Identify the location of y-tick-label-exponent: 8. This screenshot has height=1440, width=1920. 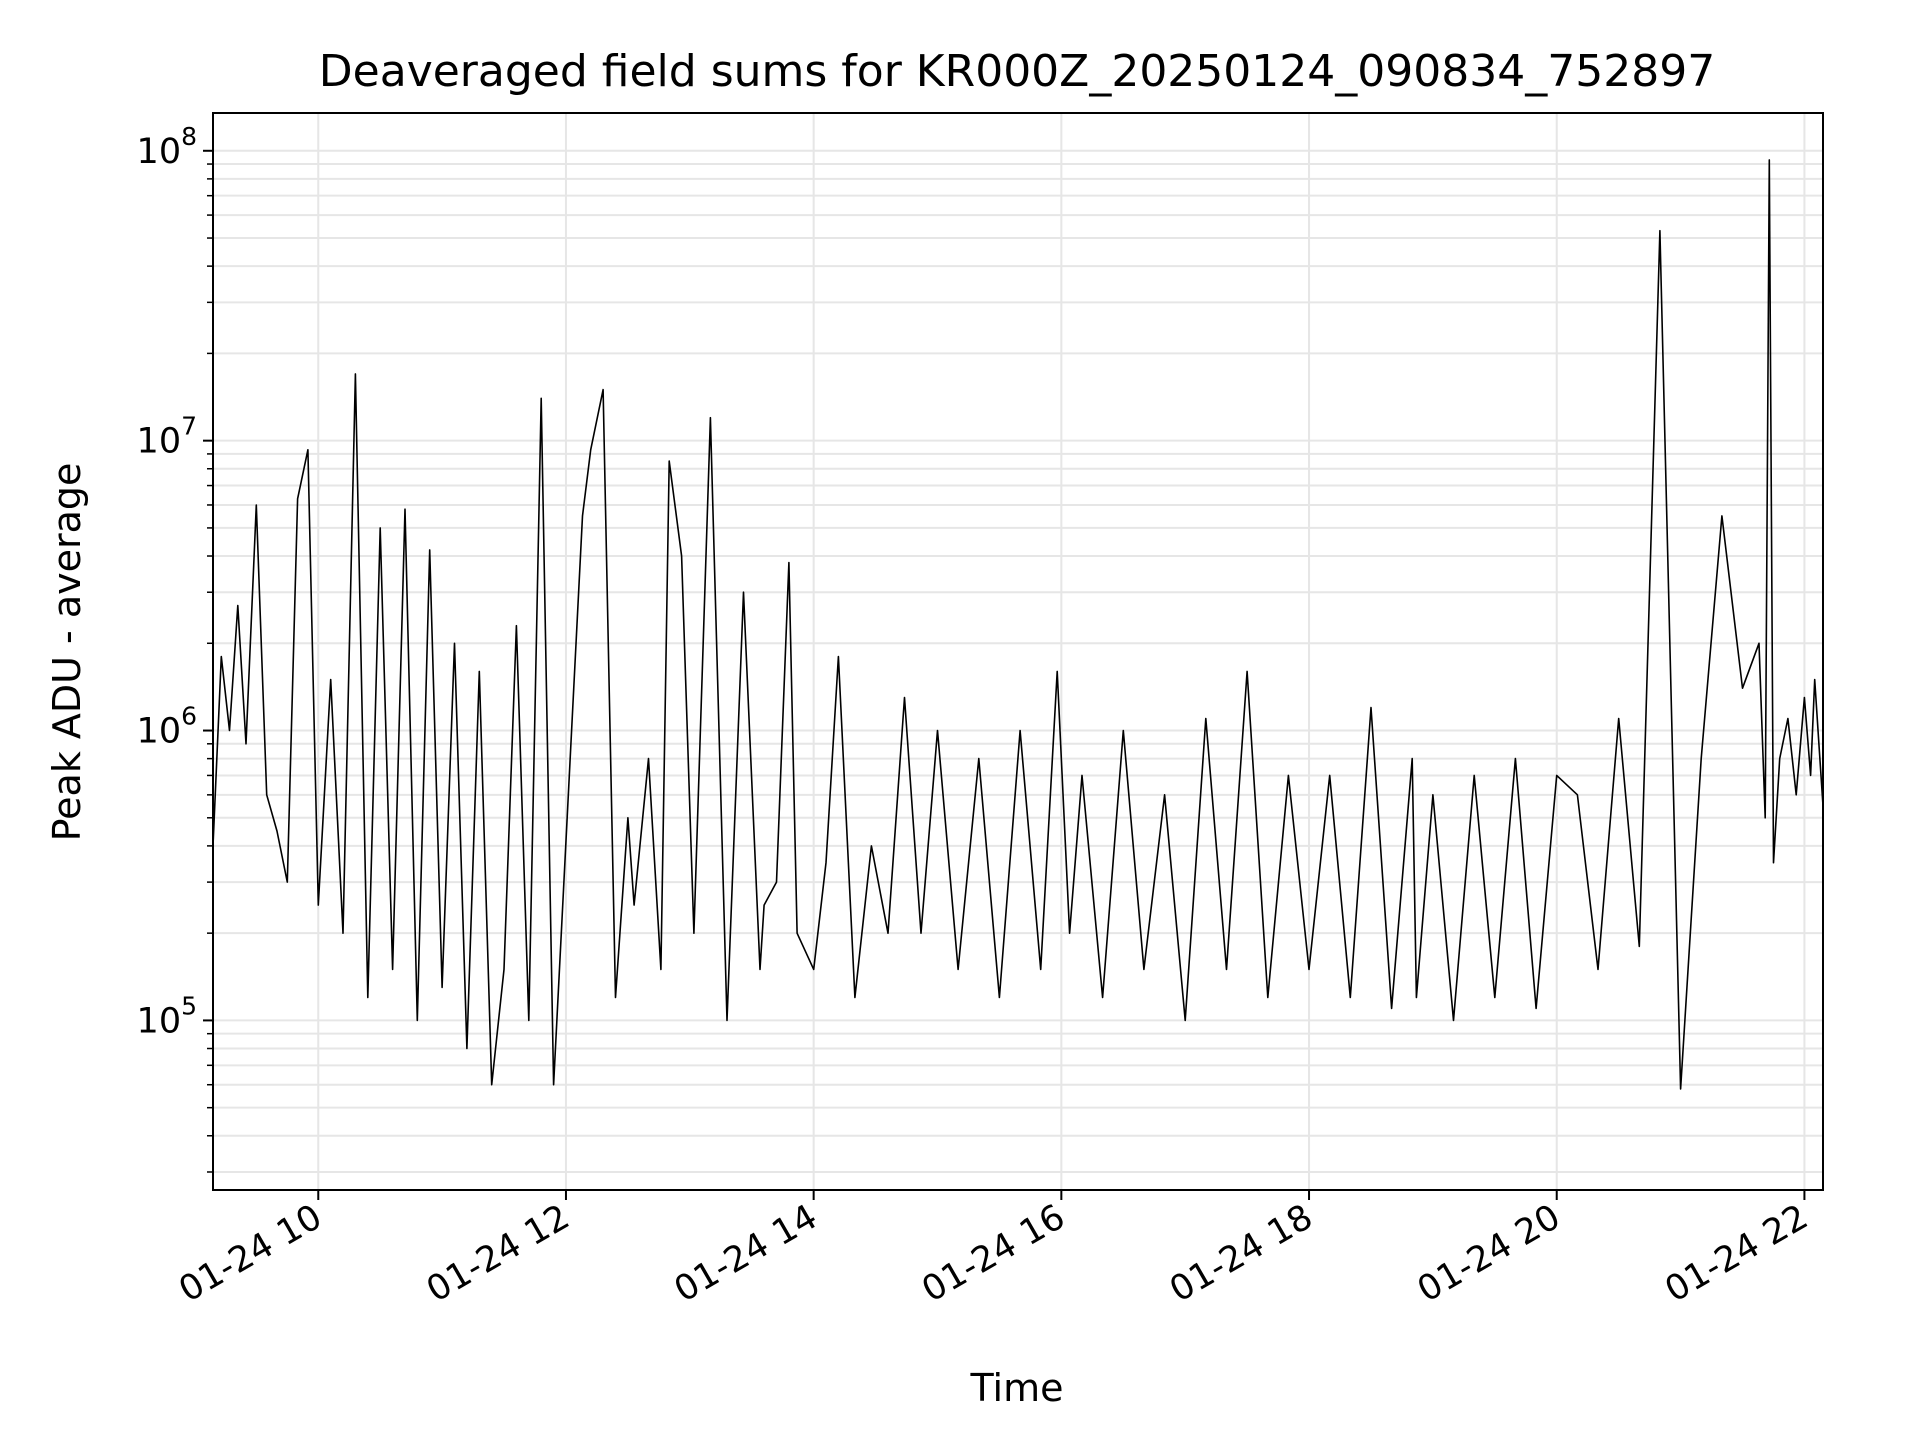
(189, 136).